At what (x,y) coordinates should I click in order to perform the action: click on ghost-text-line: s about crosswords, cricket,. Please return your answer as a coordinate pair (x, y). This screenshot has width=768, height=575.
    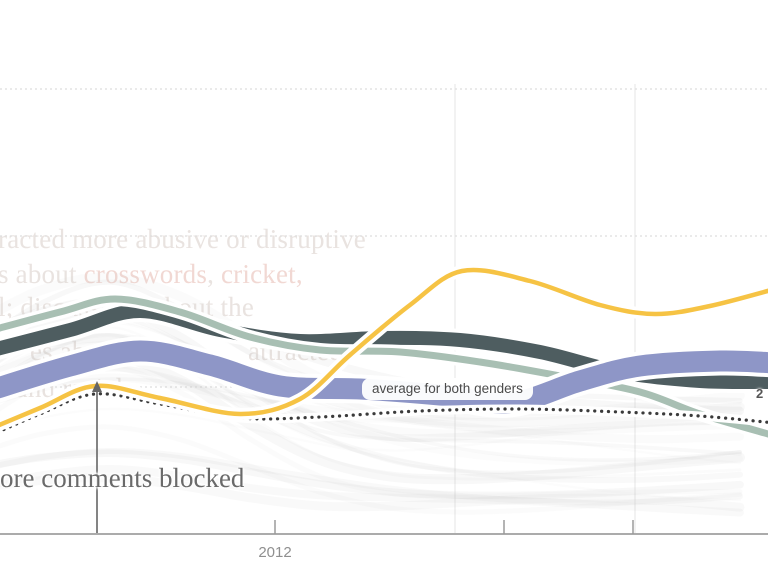
    Looking at the image, I should click on (151, 274).